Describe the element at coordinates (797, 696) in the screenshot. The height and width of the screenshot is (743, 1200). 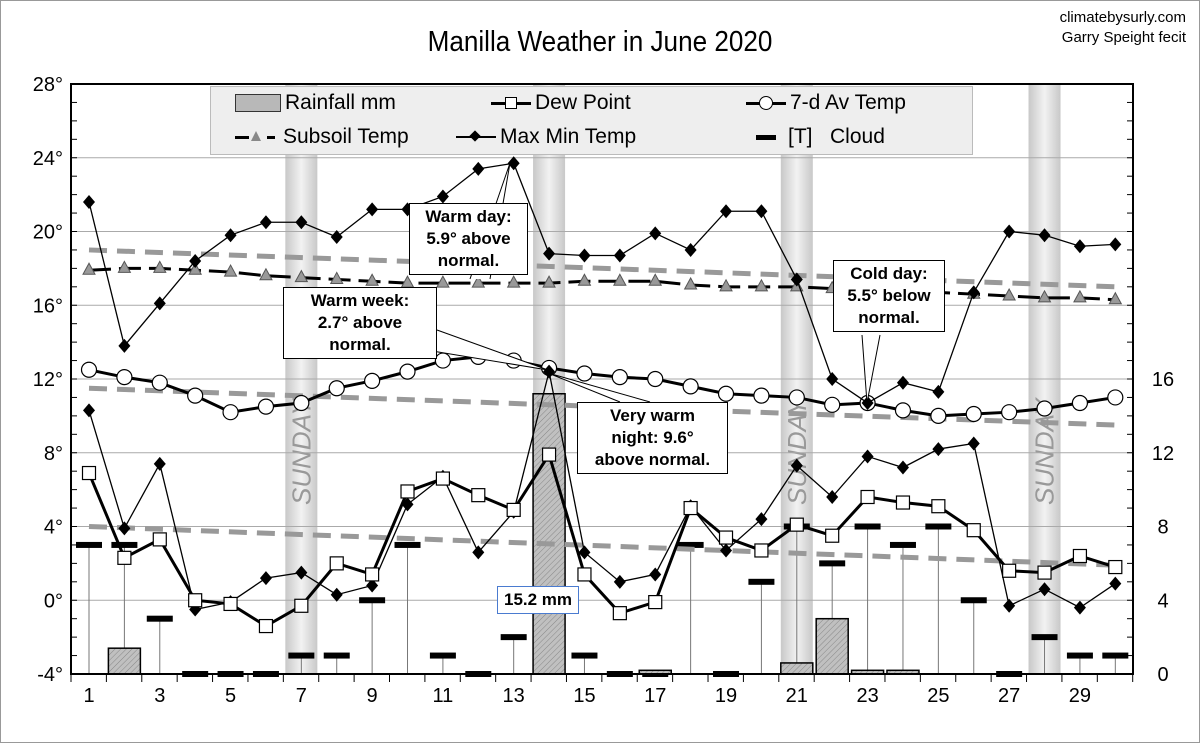
I see `x-tick-label: 21` at that location.